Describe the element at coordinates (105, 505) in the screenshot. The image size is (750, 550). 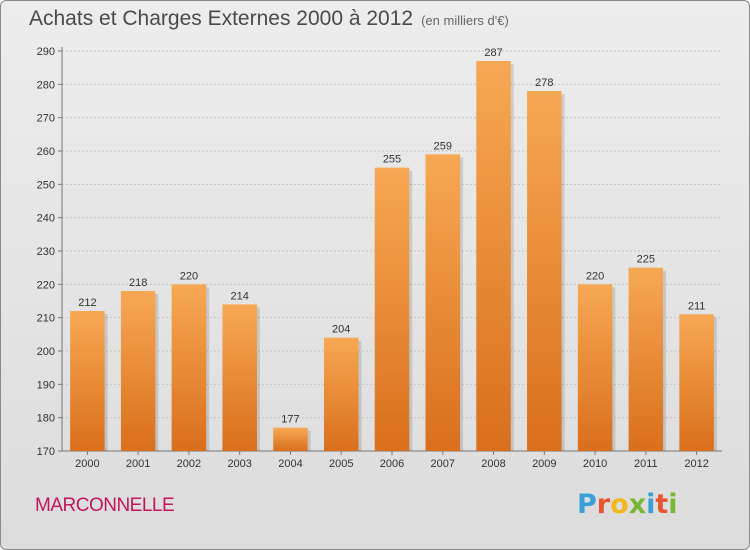
I see `commune-name: MARCONNELLE` at that location.